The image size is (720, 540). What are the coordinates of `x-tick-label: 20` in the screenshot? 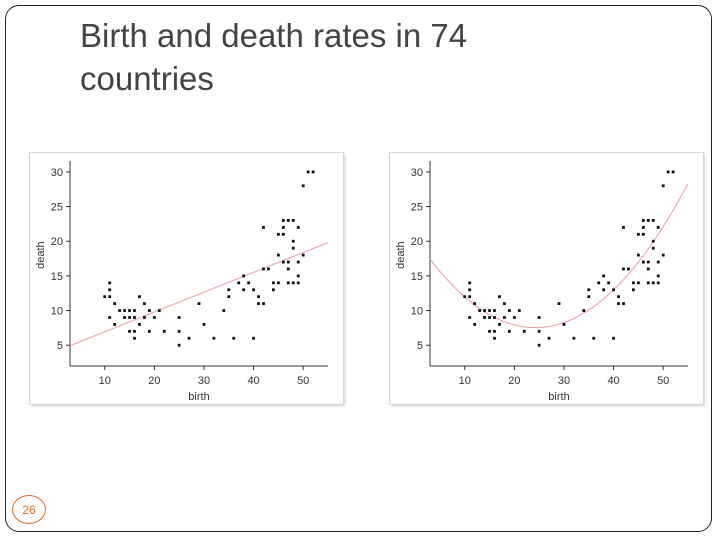 It's located at (154, 381).